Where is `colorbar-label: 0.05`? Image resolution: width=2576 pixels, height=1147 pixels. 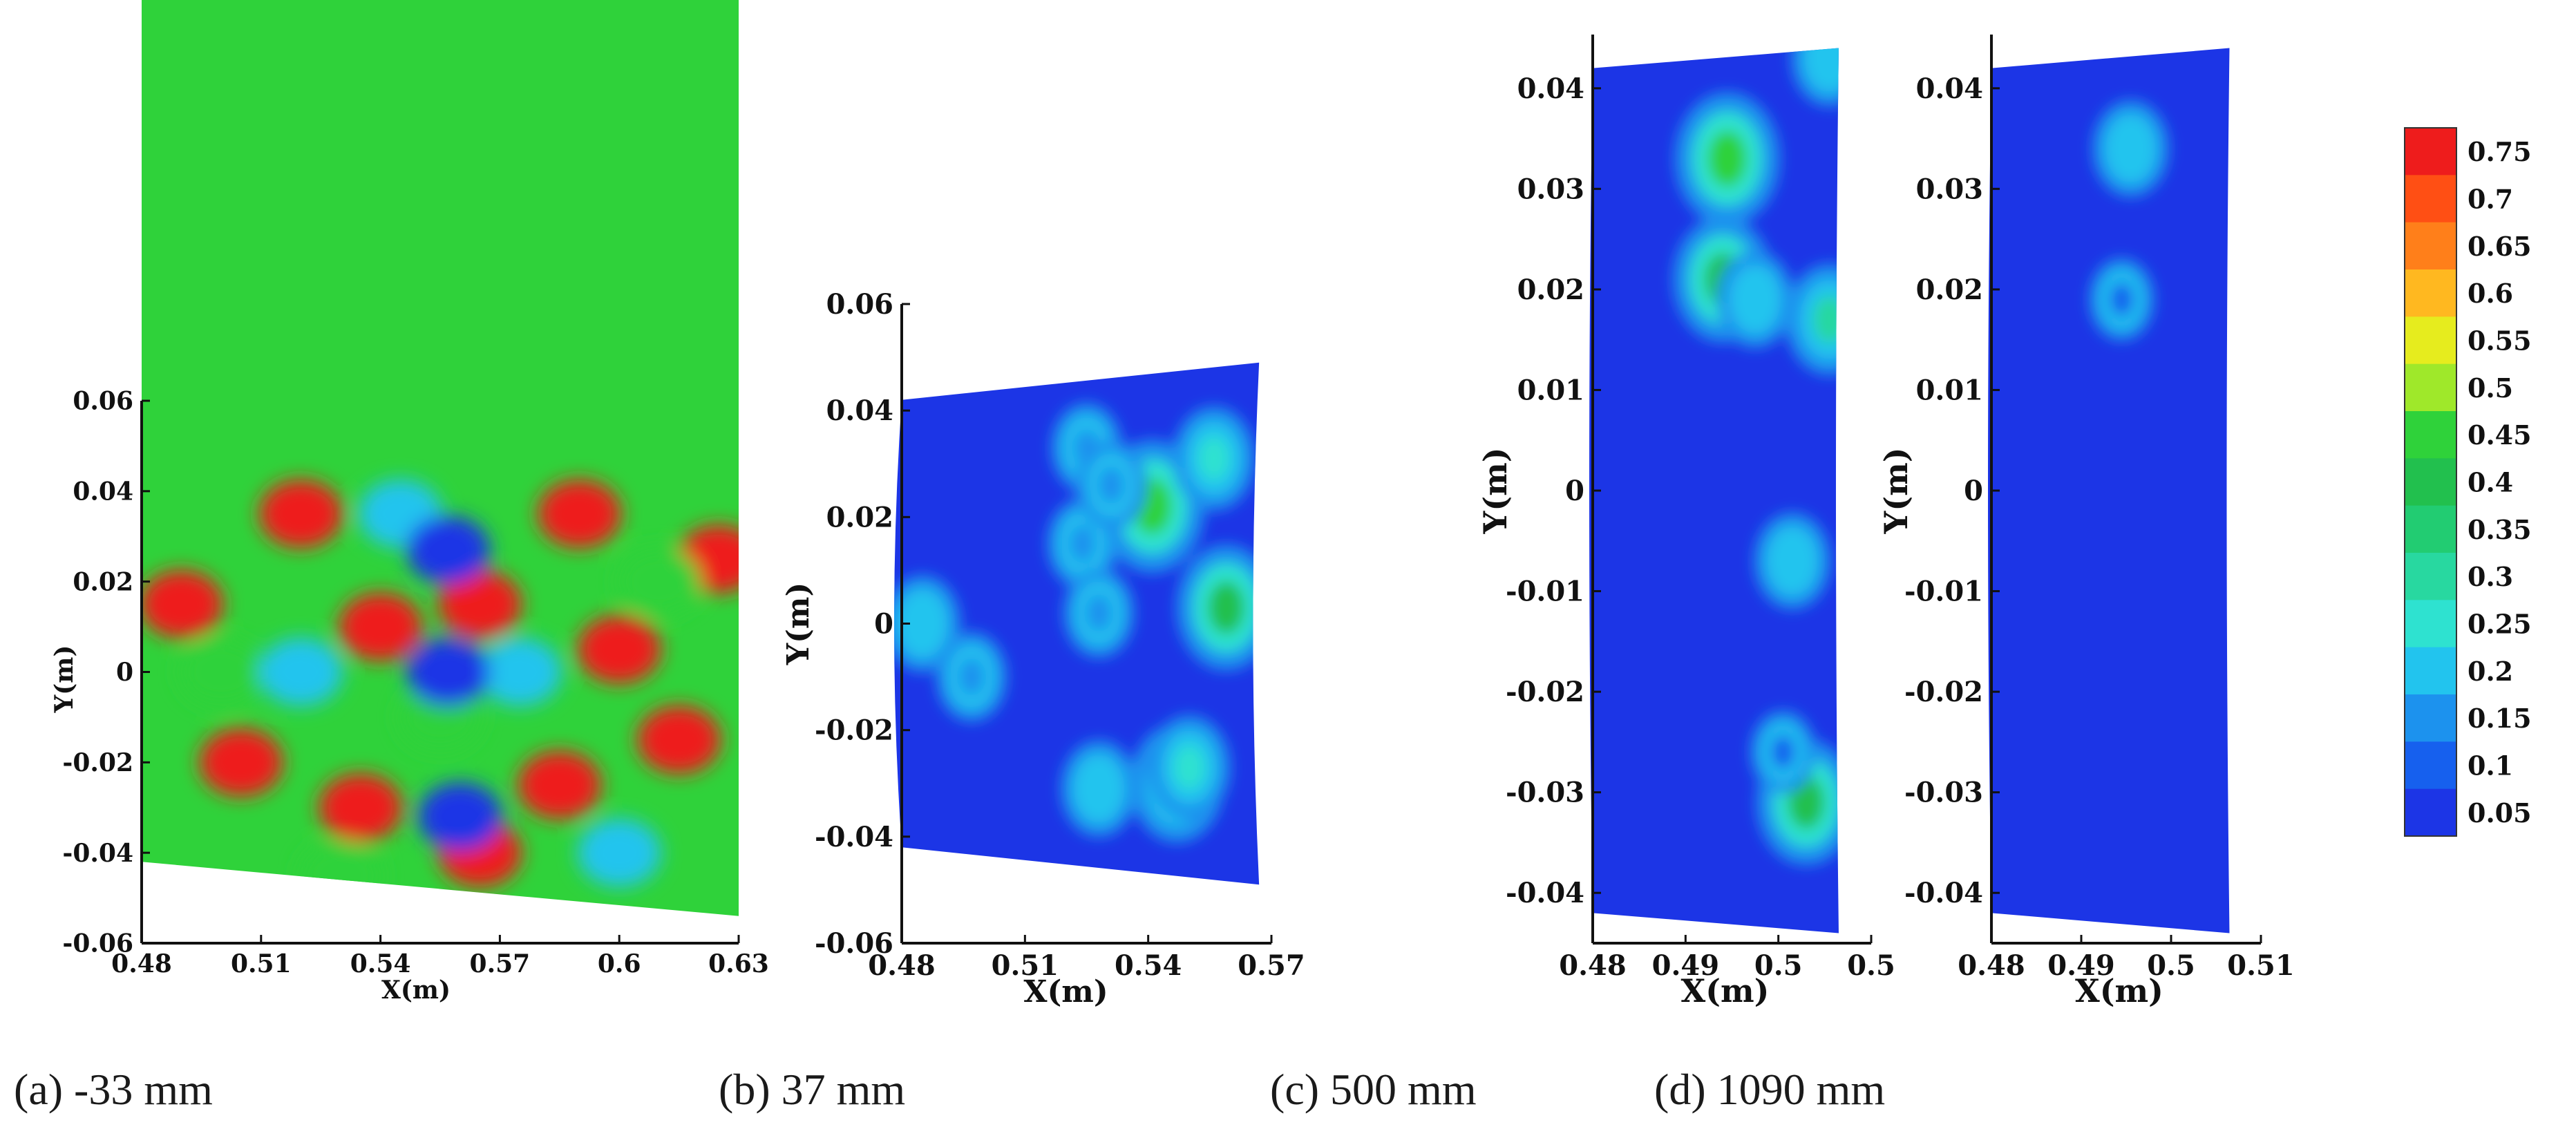
colorbar-label: 0.05 is located at coordinates (2500, 812).